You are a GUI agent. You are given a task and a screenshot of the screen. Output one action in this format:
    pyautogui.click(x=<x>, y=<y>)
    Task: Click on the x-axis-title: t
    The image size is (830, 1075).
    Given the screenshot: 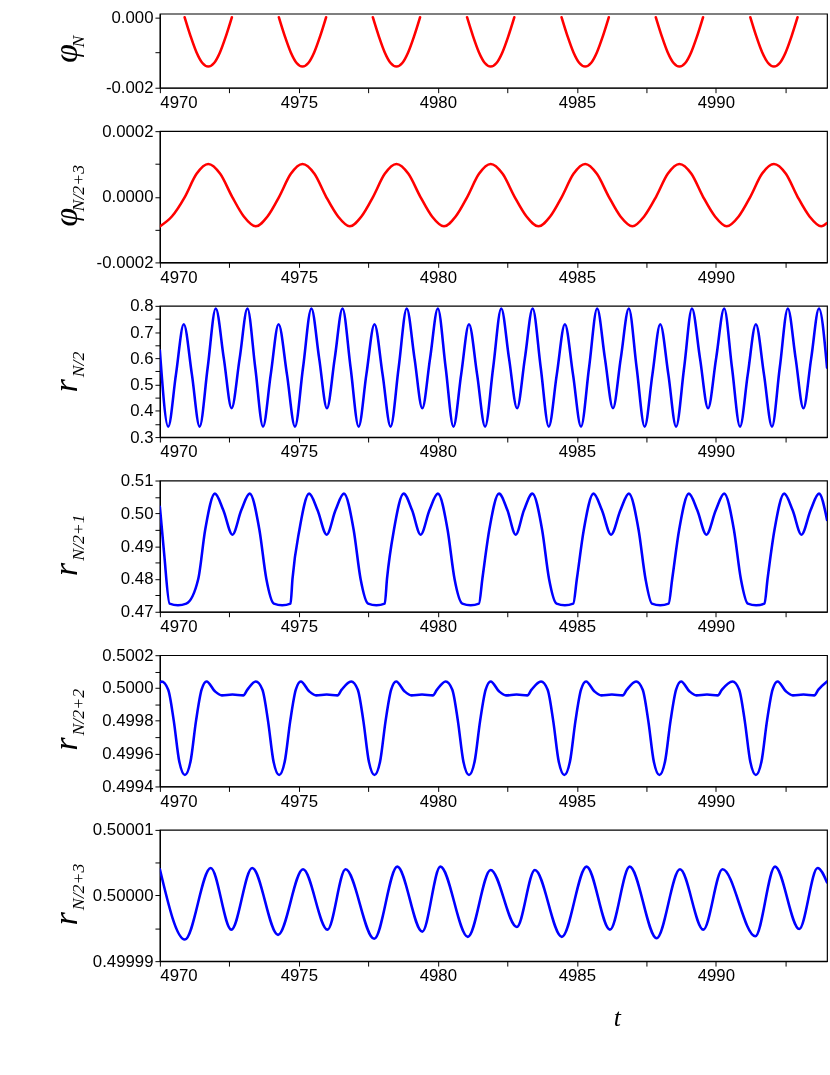 What is the action you would take?
    pyautogui.click(x=617, y=1017)
    